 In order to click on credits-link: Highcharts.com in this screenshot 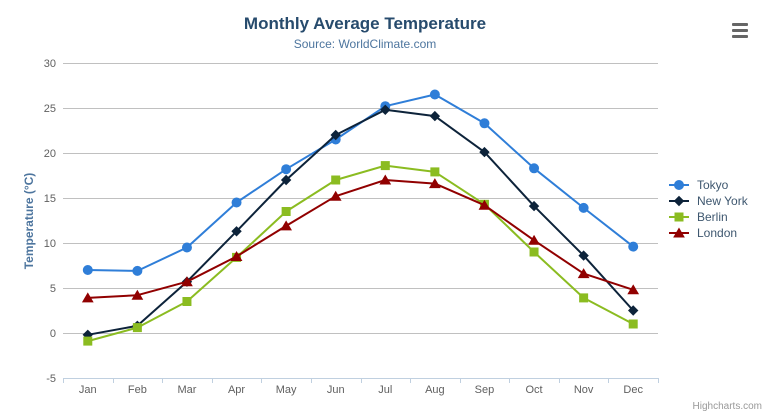, I will do `click(727, 406)`.